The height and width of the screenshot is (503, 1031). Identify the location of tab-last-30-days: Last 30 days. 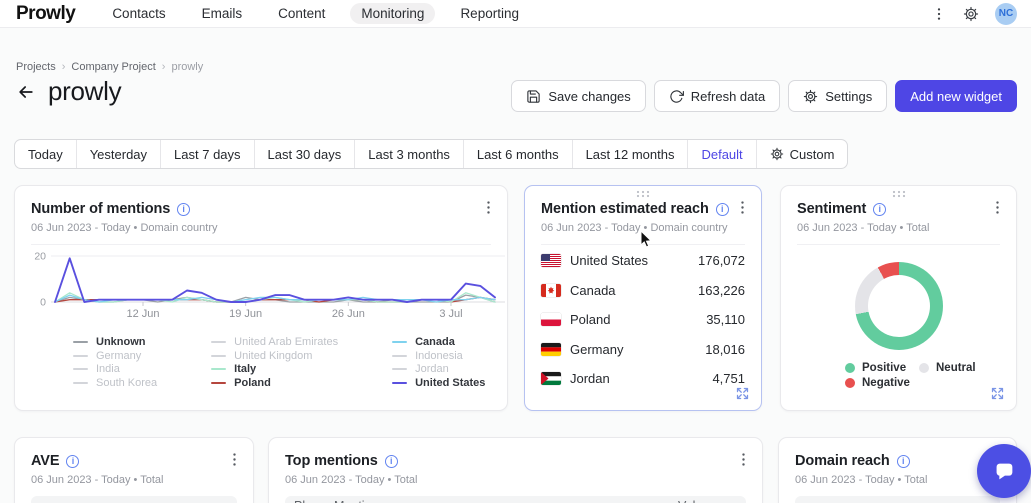
(304, 154).